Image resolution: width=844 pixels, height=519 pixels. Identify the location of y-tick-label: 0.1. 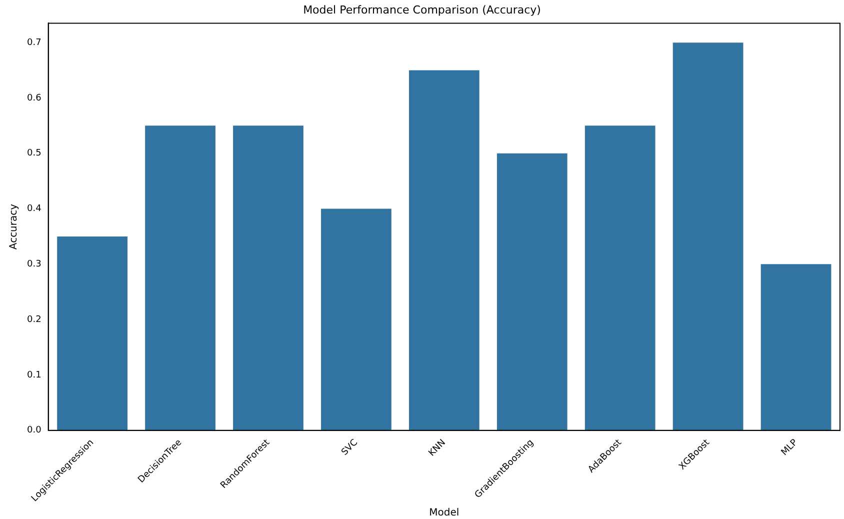
(34, 375).